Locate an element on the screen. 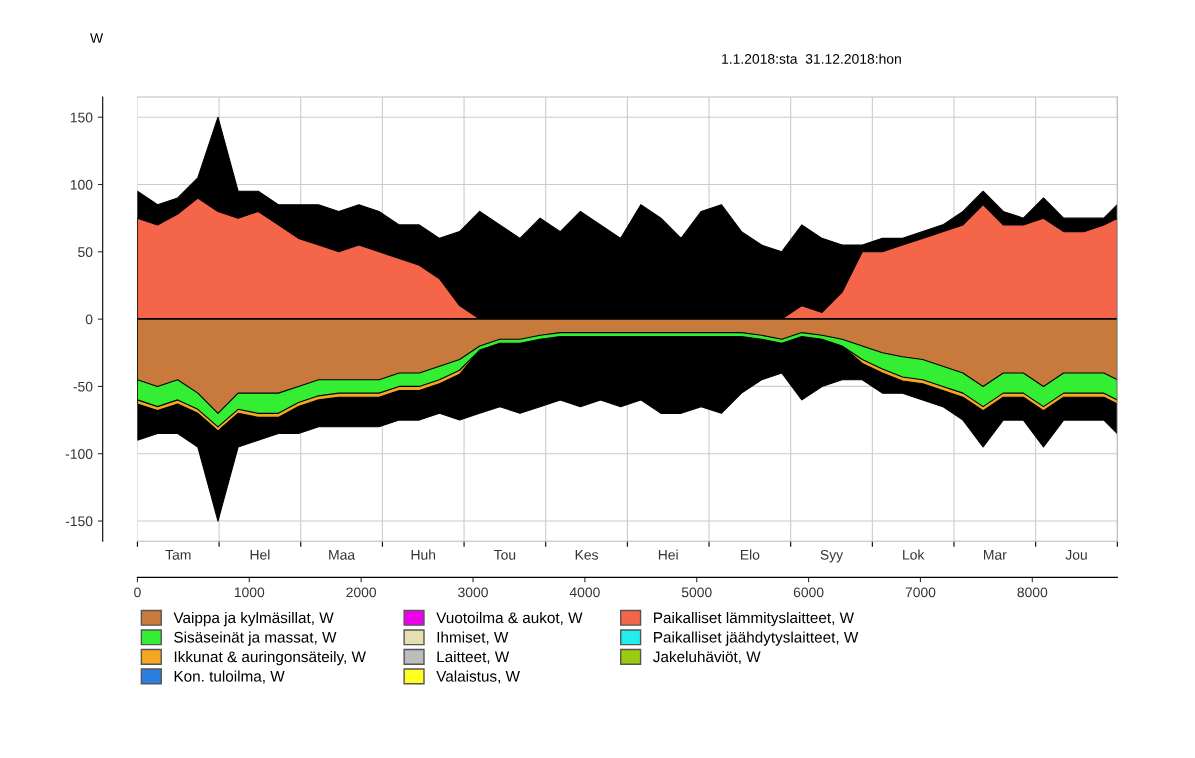  text: Tou is located at coordinates (505, 555).